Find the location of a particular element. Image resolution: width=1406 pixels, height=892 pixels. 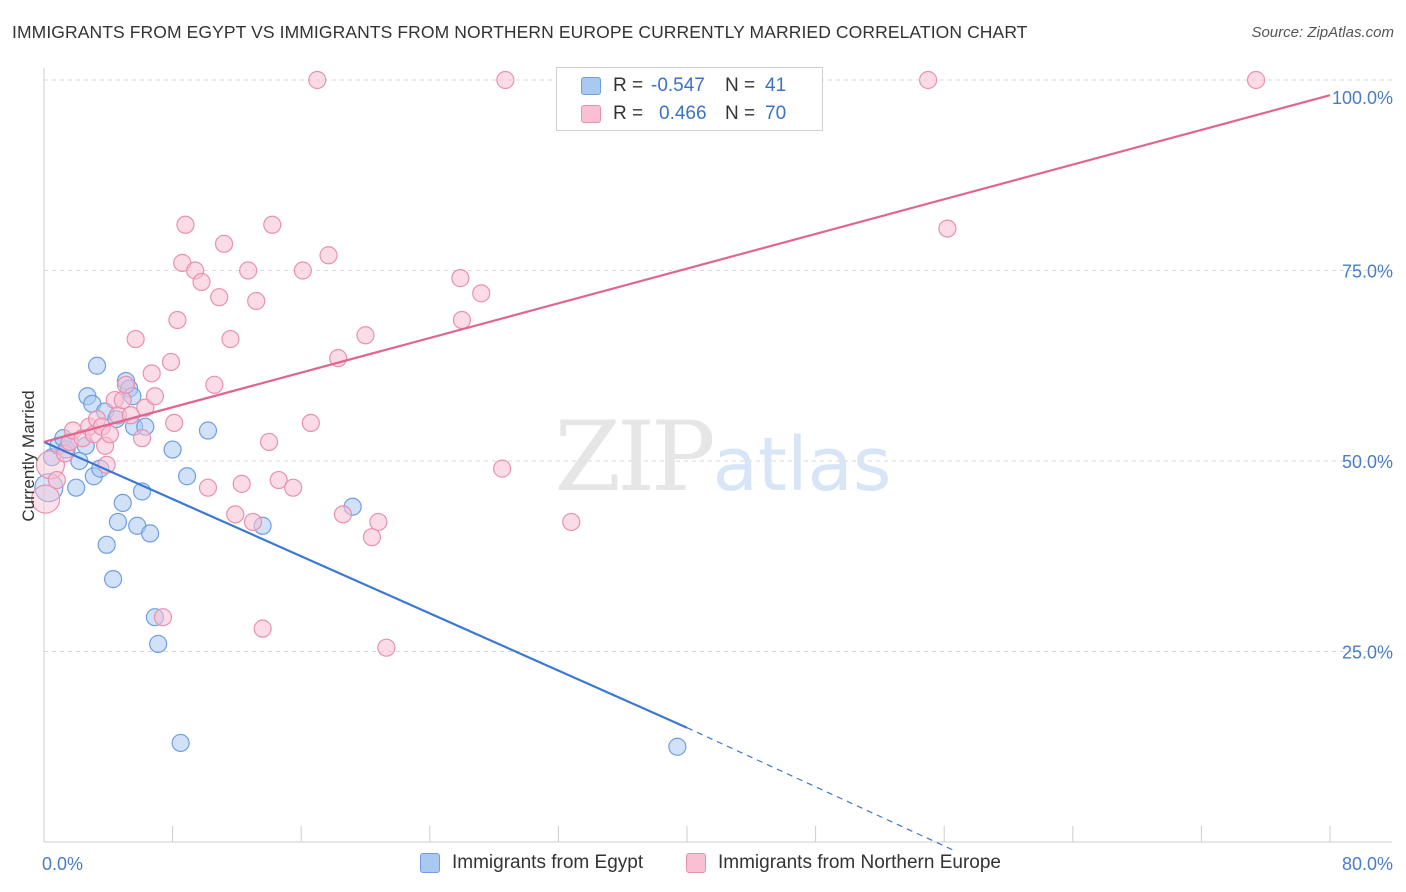

y-tick-label: 25.0% is located at coordinates (1367, 653).